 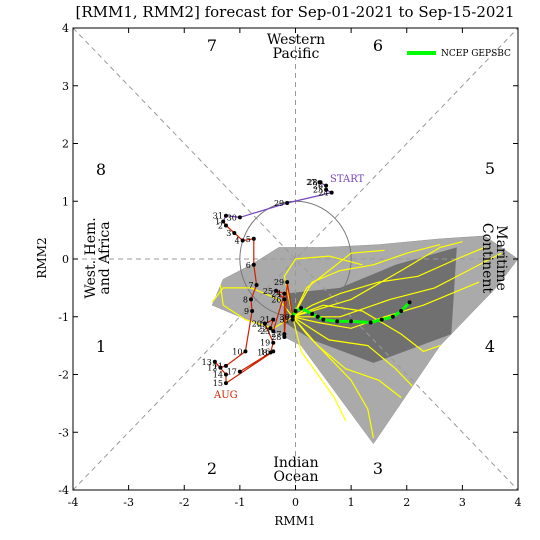 I want to click on x-tick-label: 2, so click(x=406, y=502).